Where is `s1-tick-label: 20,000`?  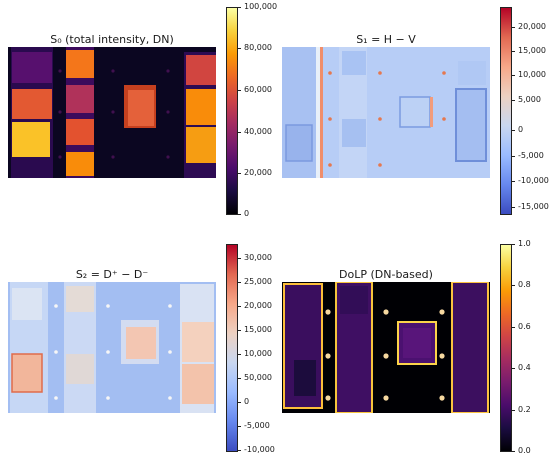 s1-tick-label: 20,000 is located at coordinates (532, 26).